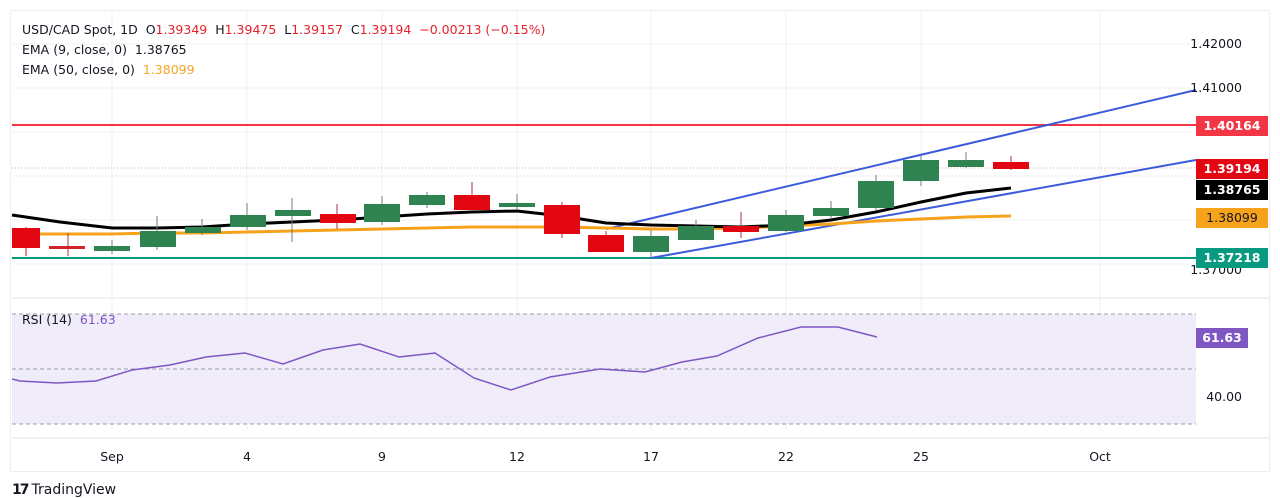 Image resolution: width=1280 pixels, height=498 pixels. What do you see at coordinates (74, 49) in the screenshot?
I see `ema9-label: EMA (9, close, 0)` at bounding box center [74, 49].